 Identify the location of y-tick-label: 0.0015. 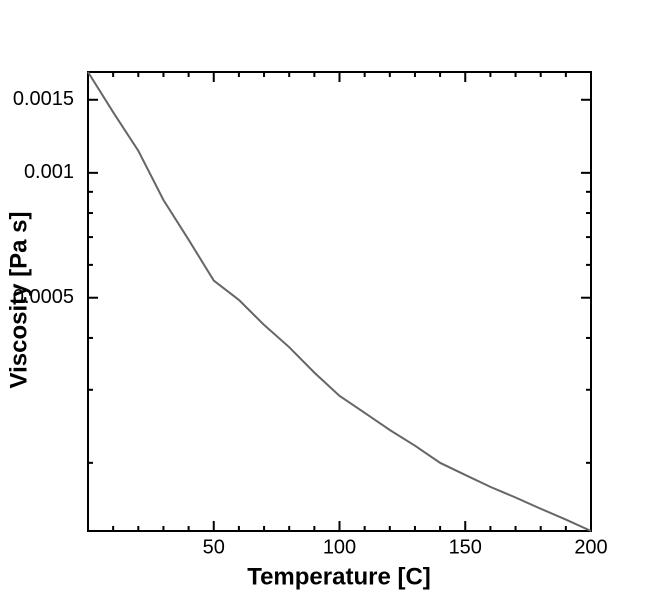
(43, 99).